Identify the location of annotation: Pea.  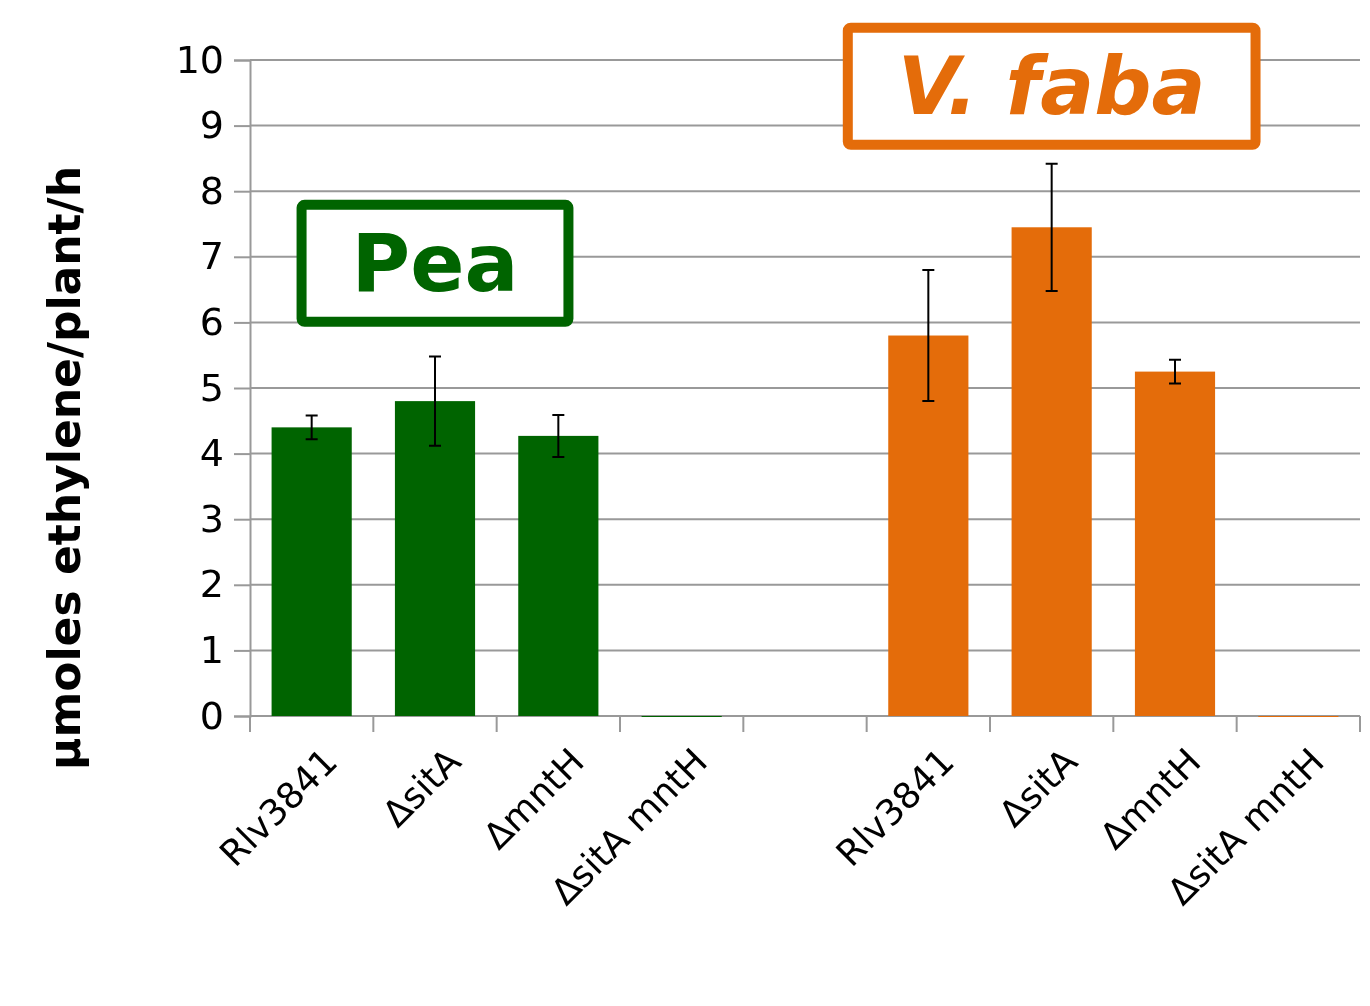
(435, 263).